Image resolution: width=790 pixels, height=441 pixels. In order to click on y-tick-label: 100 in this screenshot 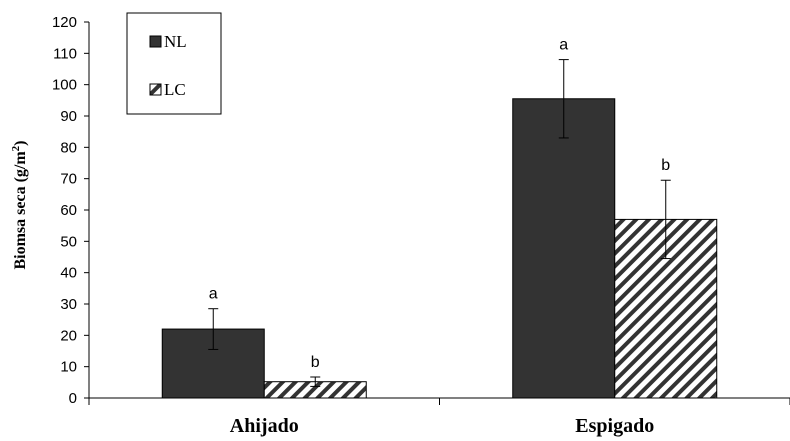, I will do `click(64, 85)`.